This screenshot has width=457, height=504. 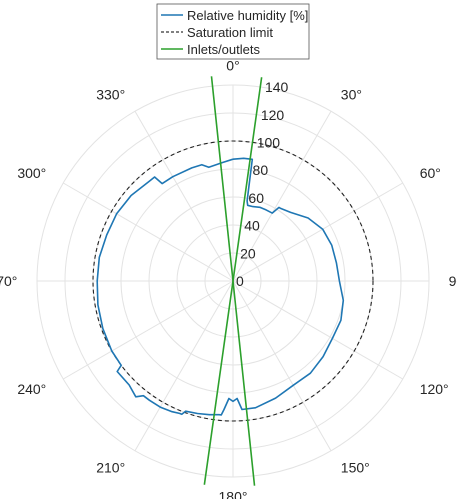 I want to click on r-tick-label: 100, so click(x=269, y=143).